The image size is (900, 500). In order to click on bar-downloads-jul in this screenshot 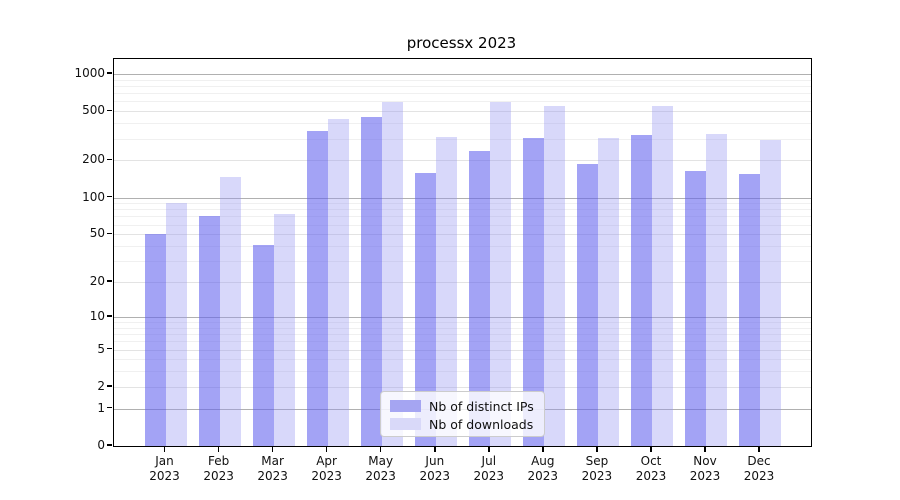, I will do `click(500, 274)`.